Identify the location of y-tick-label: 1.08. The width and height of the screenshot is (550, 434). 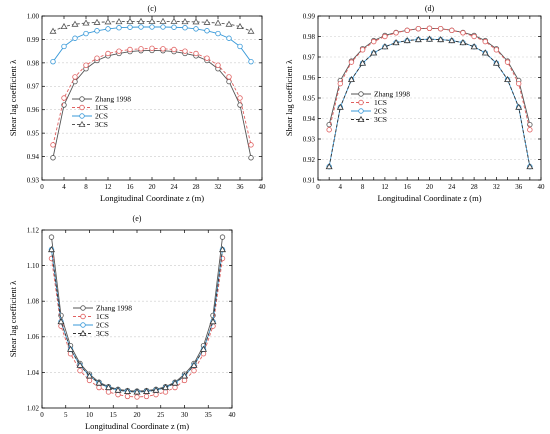
(33, 302).